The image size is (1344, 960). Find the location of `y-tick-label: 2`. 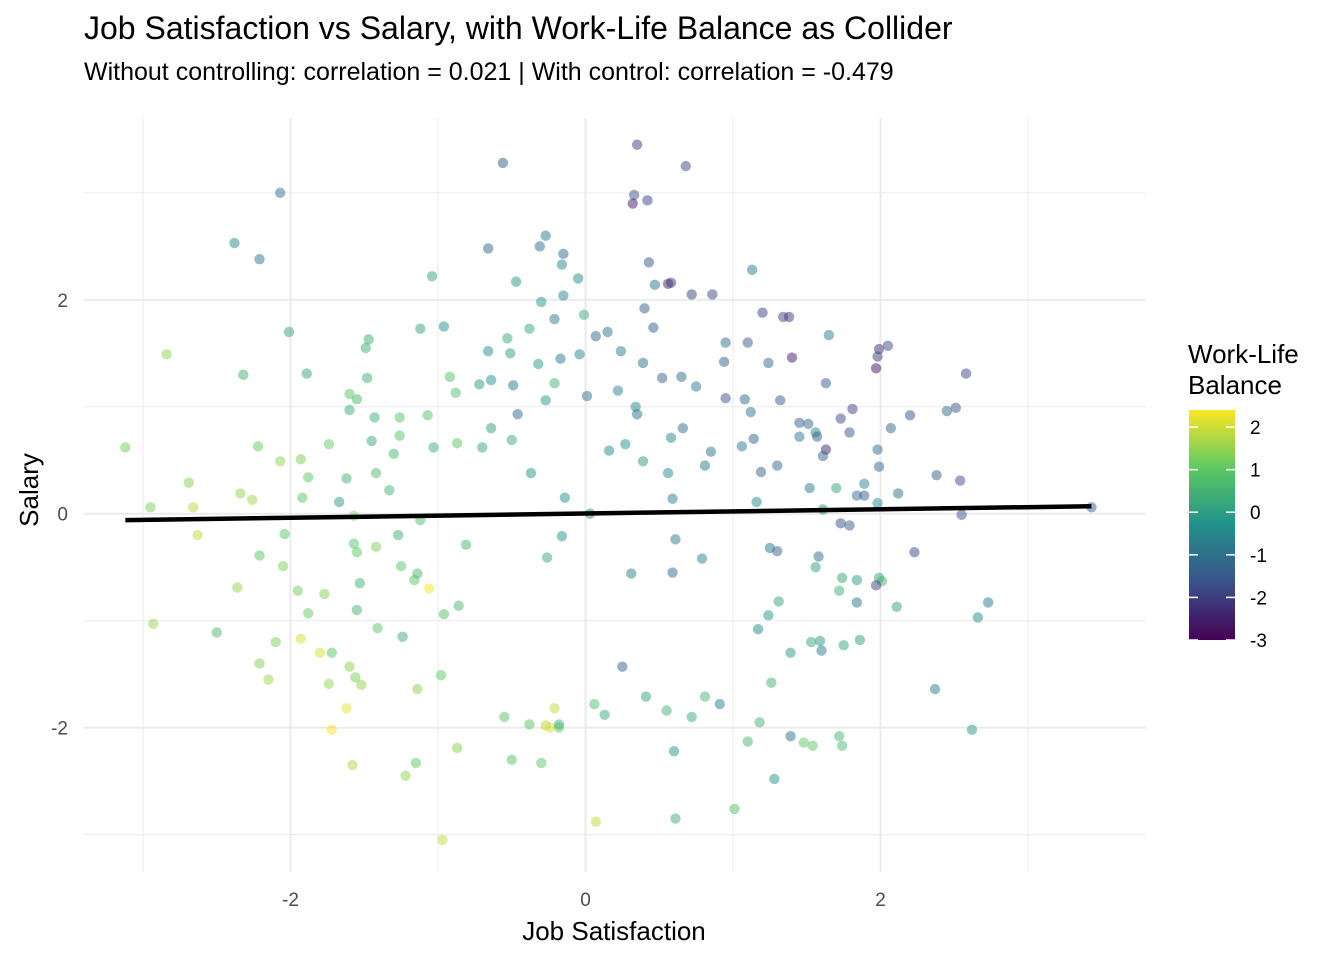

y-tick-label: 2 is located at coordinates (62, 301).